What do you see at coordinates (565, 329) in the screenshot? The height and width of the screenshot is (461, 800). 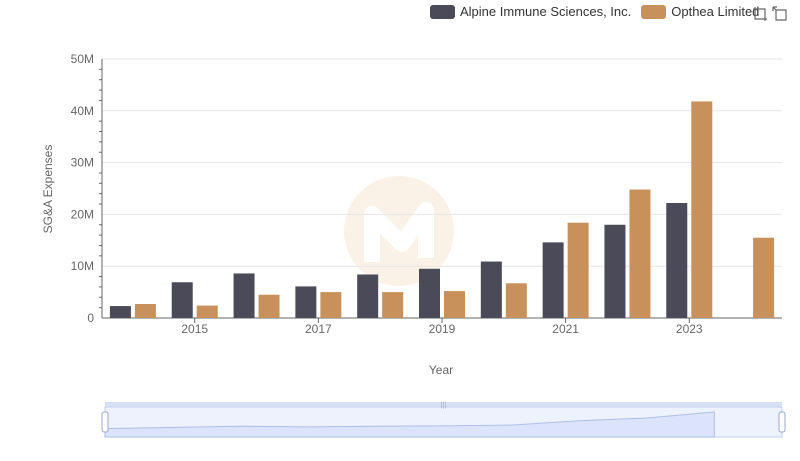 I see `x-tick-label: 2021` at bounding box center [565, 329].